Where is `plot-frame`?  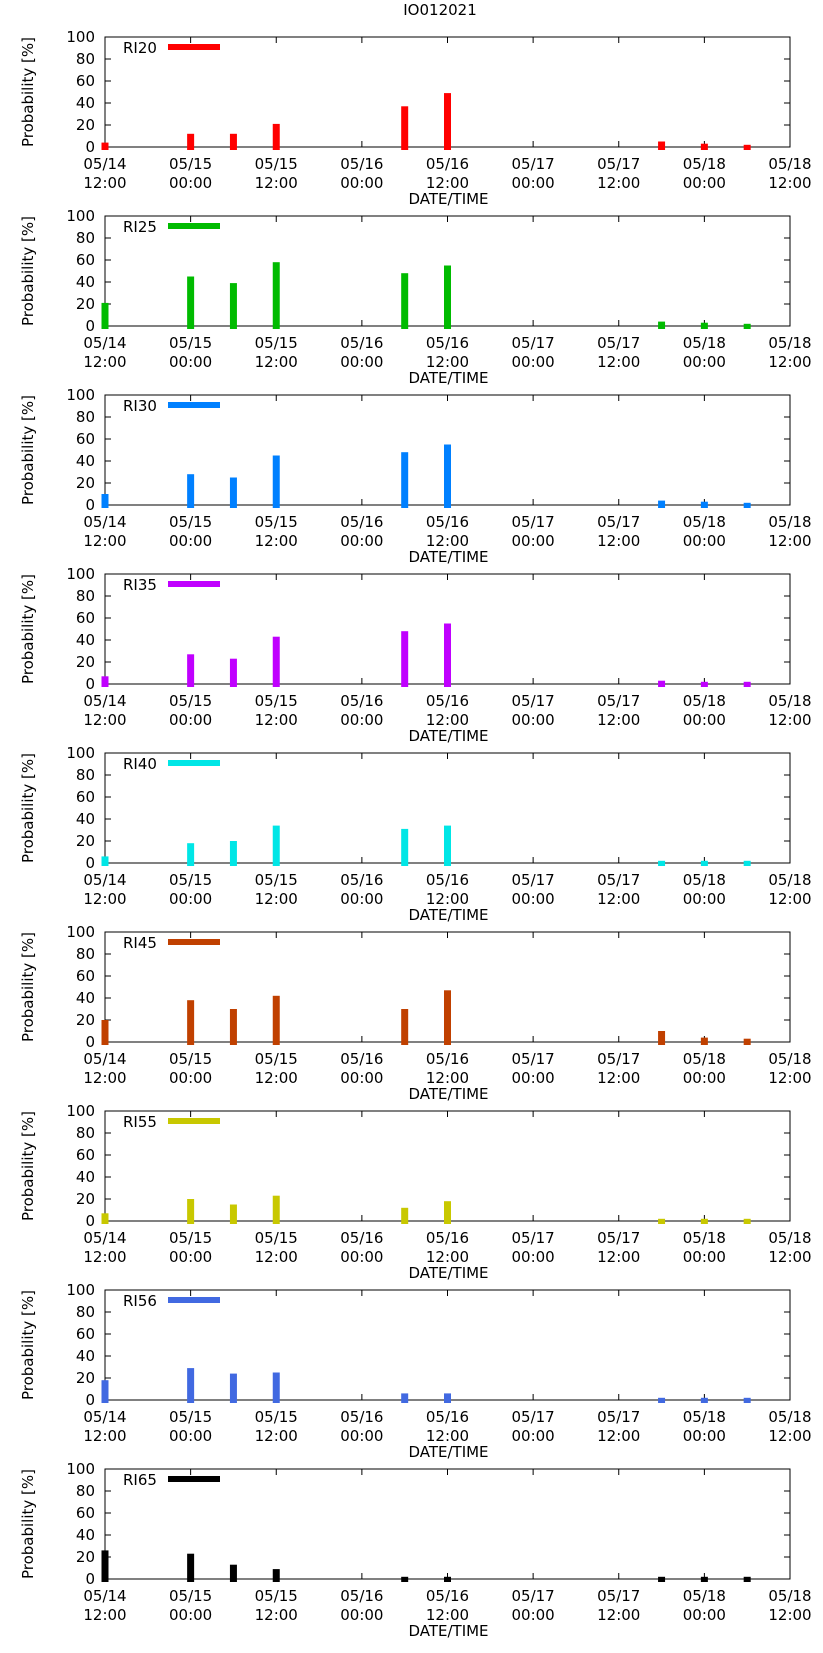
plot-frame is located at coordinates (447, 1524).